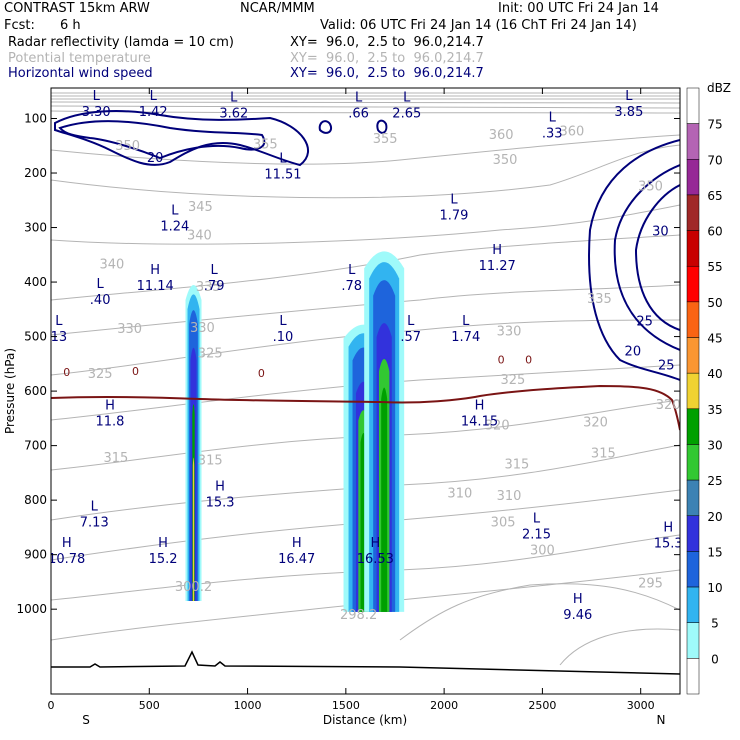  Describe the element at coordinates (714, 517) in the screenshot. I see `colorbar-label: 20` at that location.